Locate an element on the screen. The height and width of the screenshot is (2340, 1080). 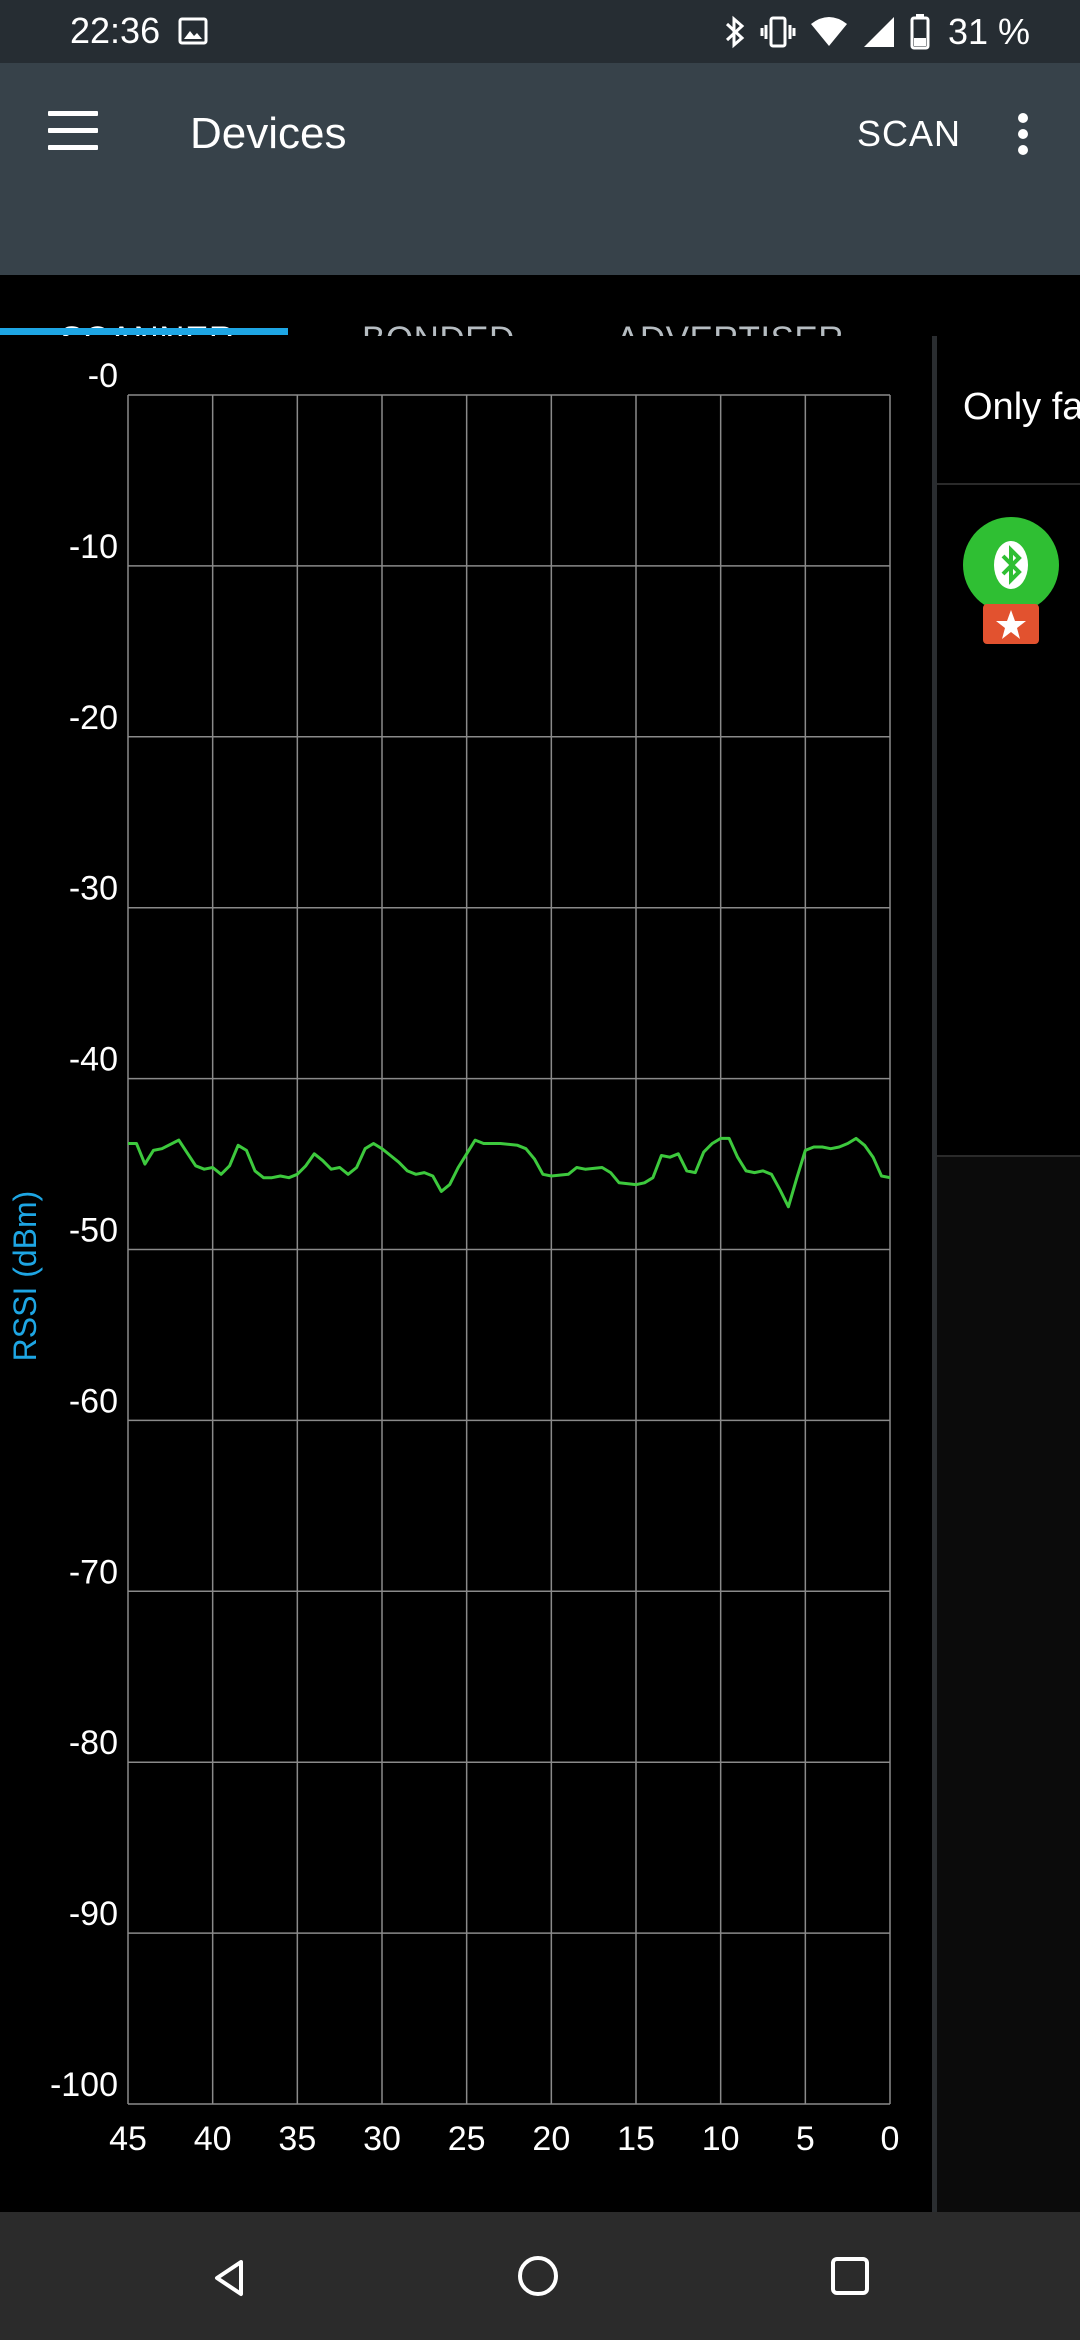
x-tick-label: 5 is located at coordinates (805, 2139).